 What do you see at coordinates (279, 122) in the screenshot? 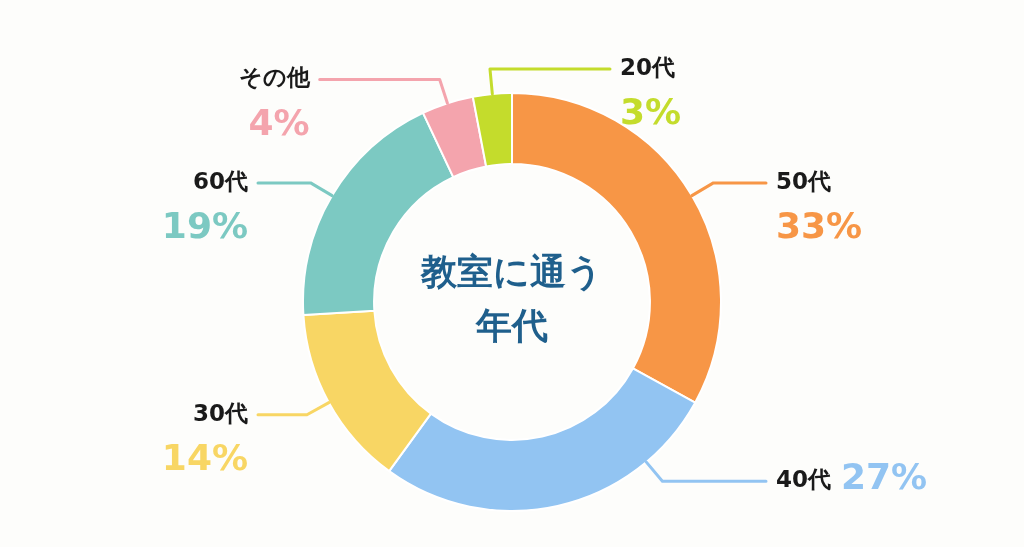
I see `data-label: 4%` at bounding box center [279, 122].